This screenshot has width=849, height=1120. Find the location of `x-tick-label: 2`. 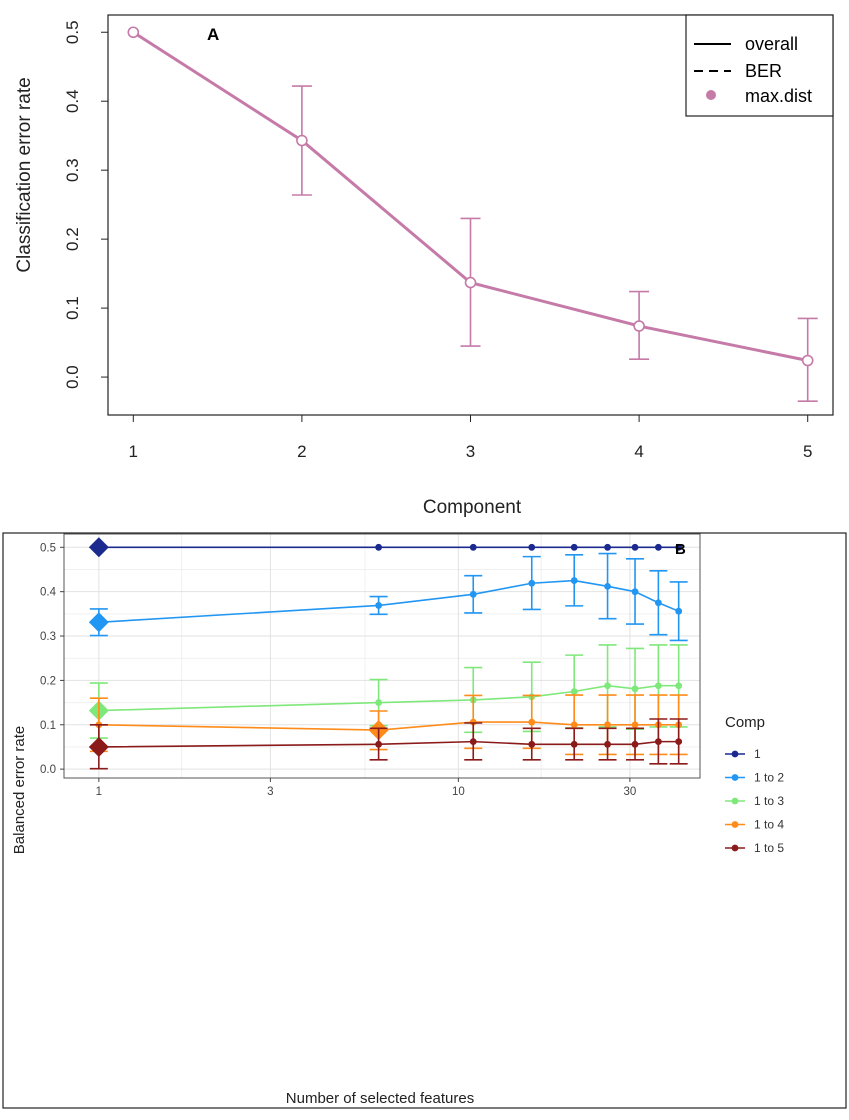

x-tick-label: 2 is located at coordinates (301, 451).